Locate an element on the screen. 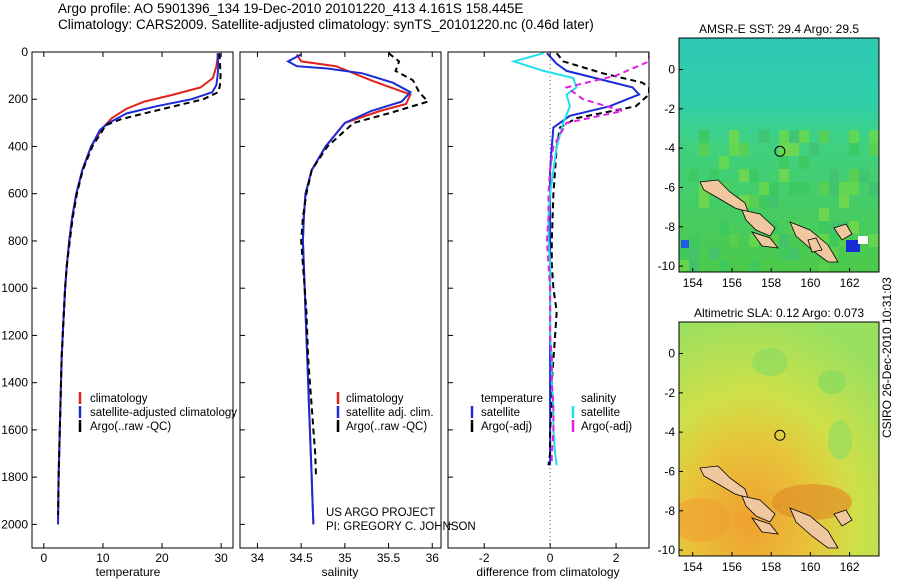  x-tick-label: 34 is located at coordinates (258, 558).